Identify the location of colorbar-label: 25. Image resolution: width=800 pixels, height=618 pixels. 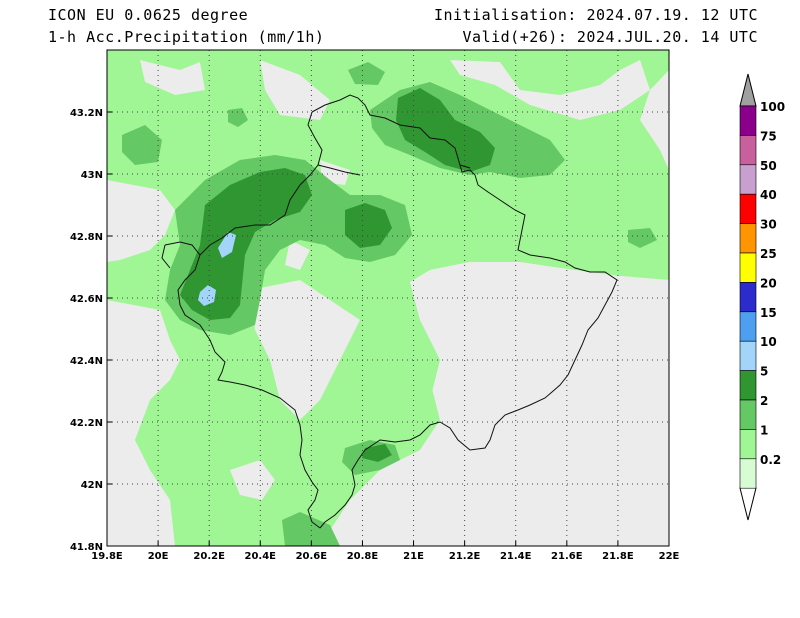
(768, 254).